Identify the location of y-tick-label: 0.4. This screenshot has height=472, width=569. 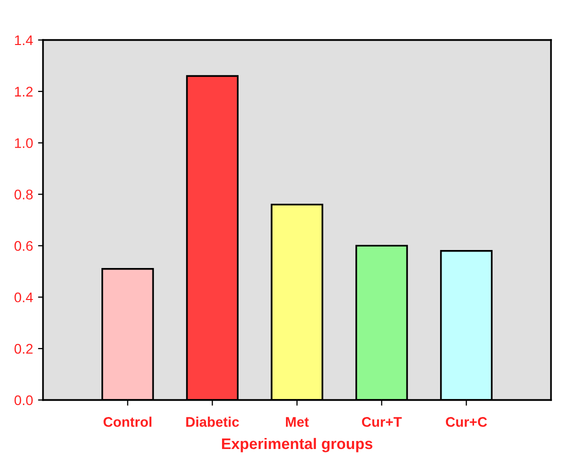
(23, 297).